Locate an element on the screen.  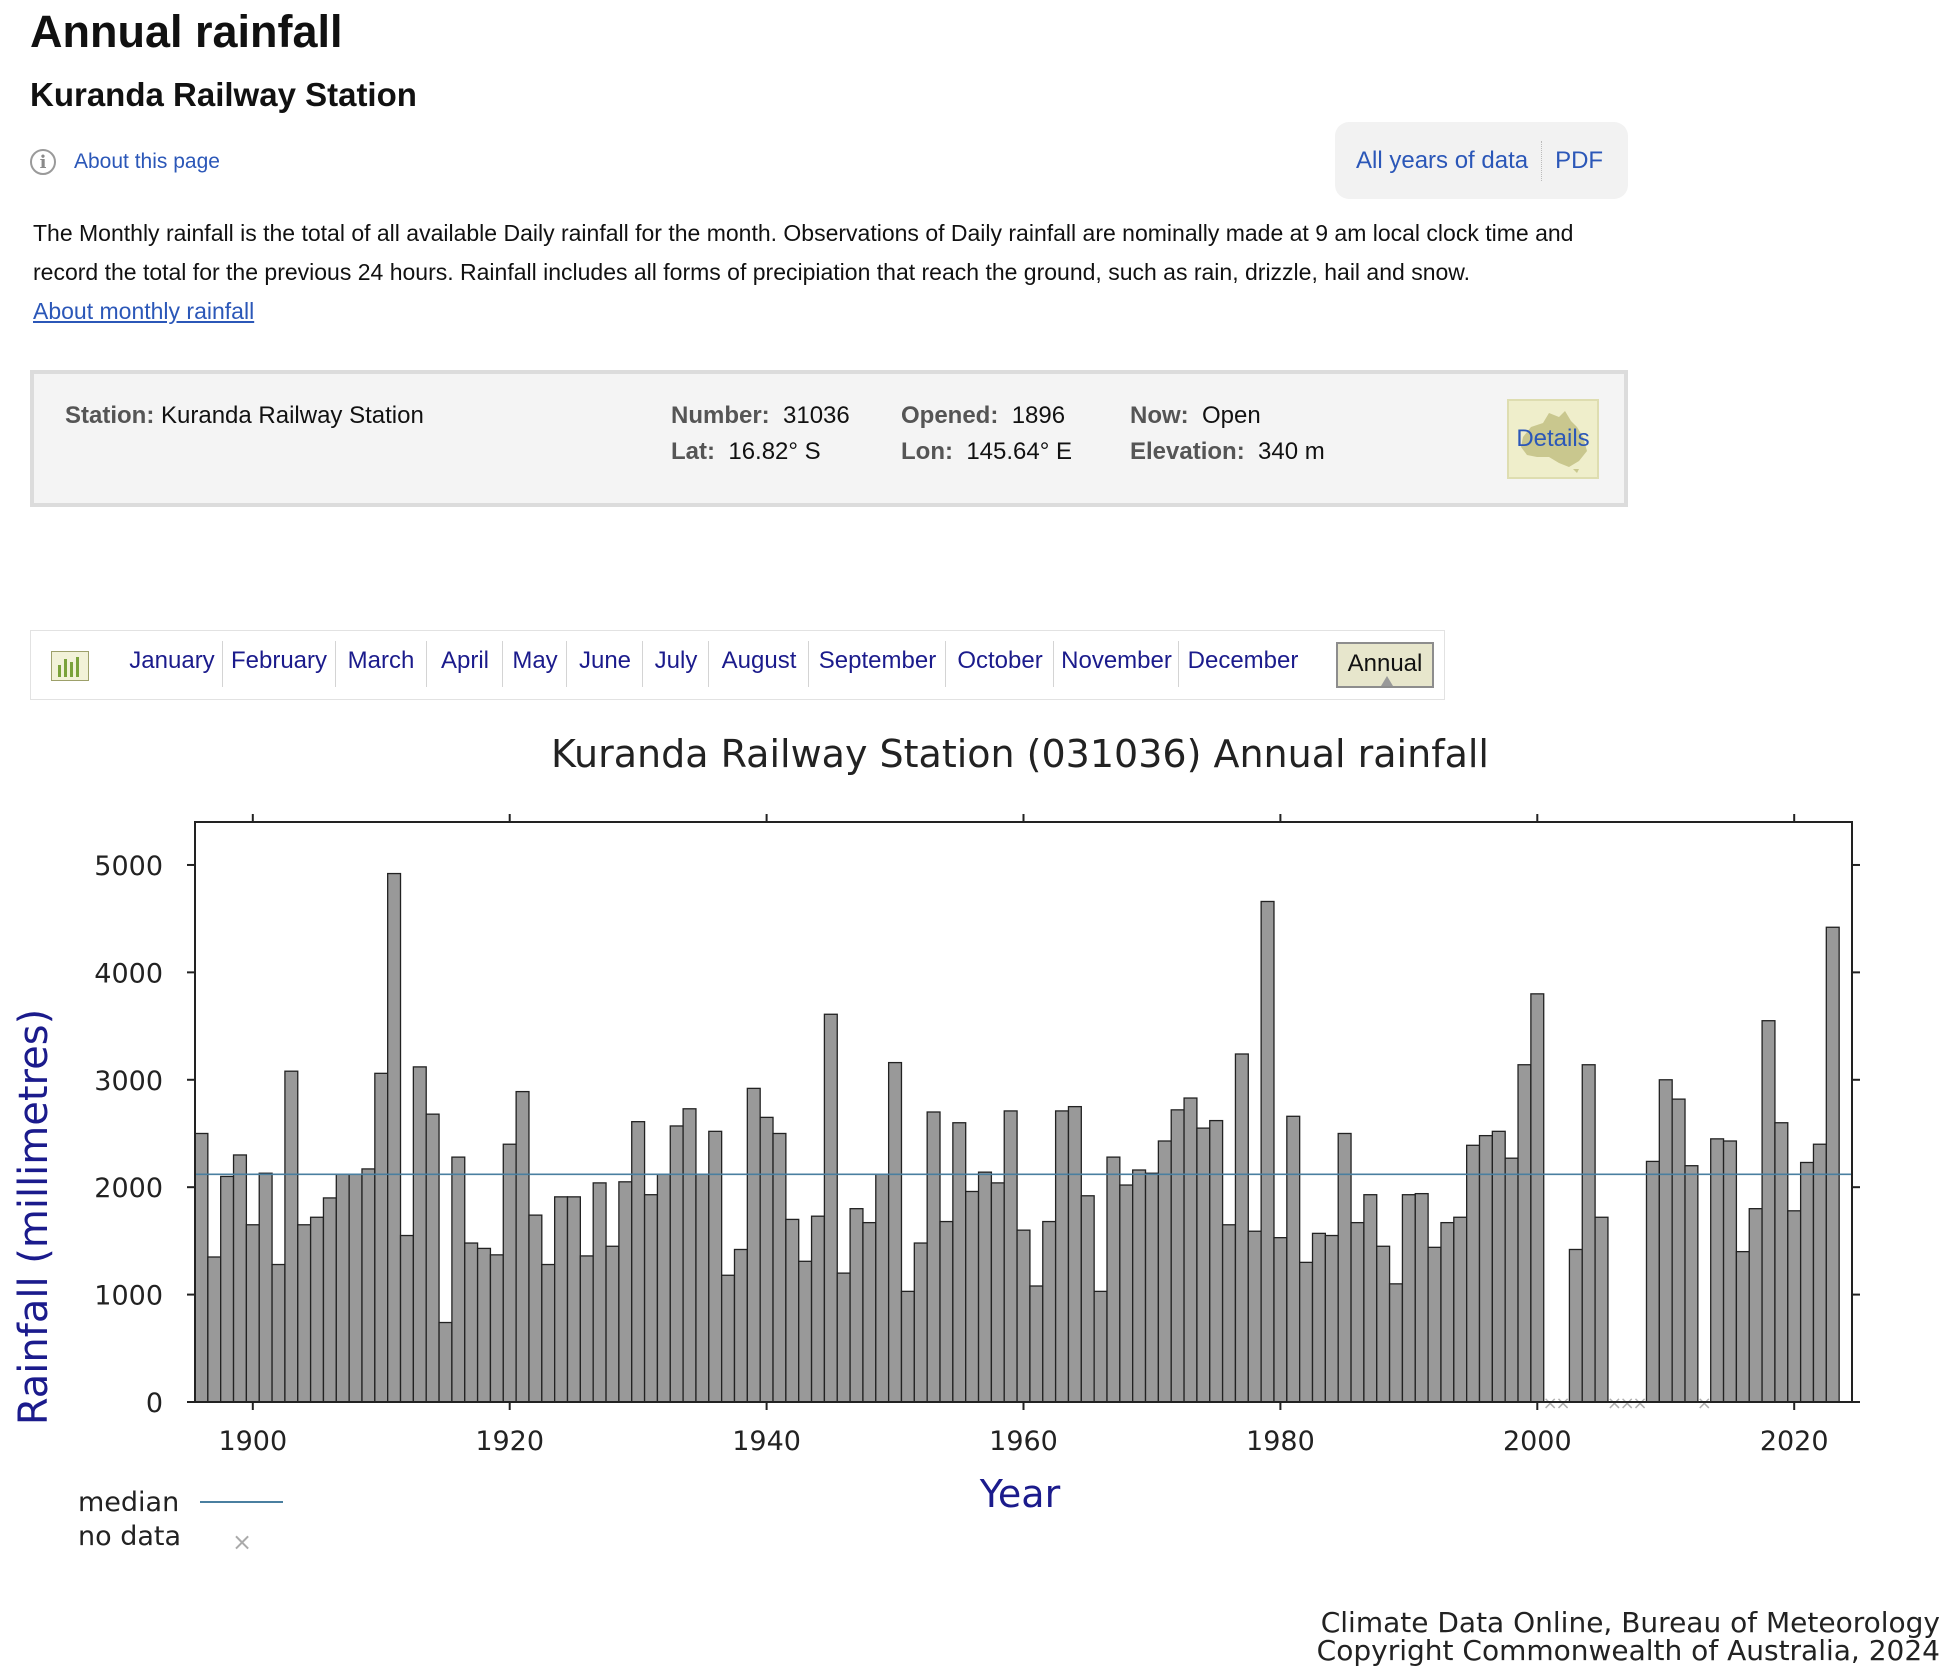
bar-1991 is located at coordinates (1421, 1297).